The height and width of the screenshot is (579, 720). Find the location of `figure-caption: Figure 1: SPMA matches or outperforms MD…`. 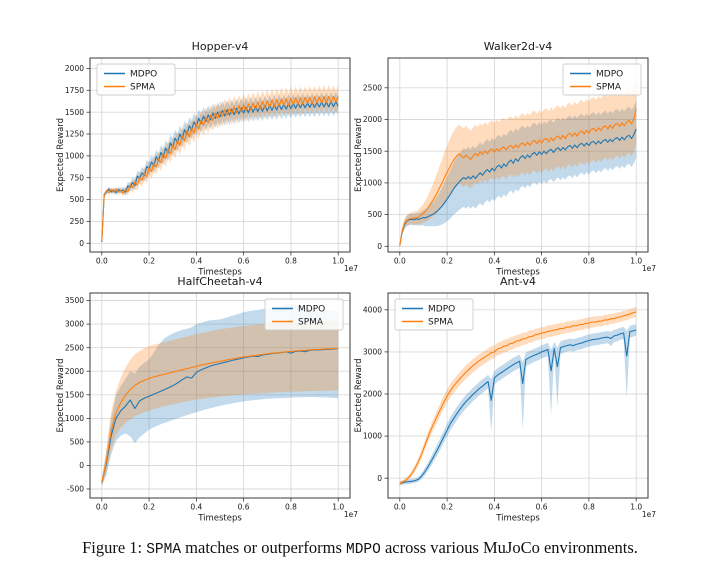

figure-caption: Figure 1: SPMA matches or outperforms MD… is located at coordinates (360, 548).